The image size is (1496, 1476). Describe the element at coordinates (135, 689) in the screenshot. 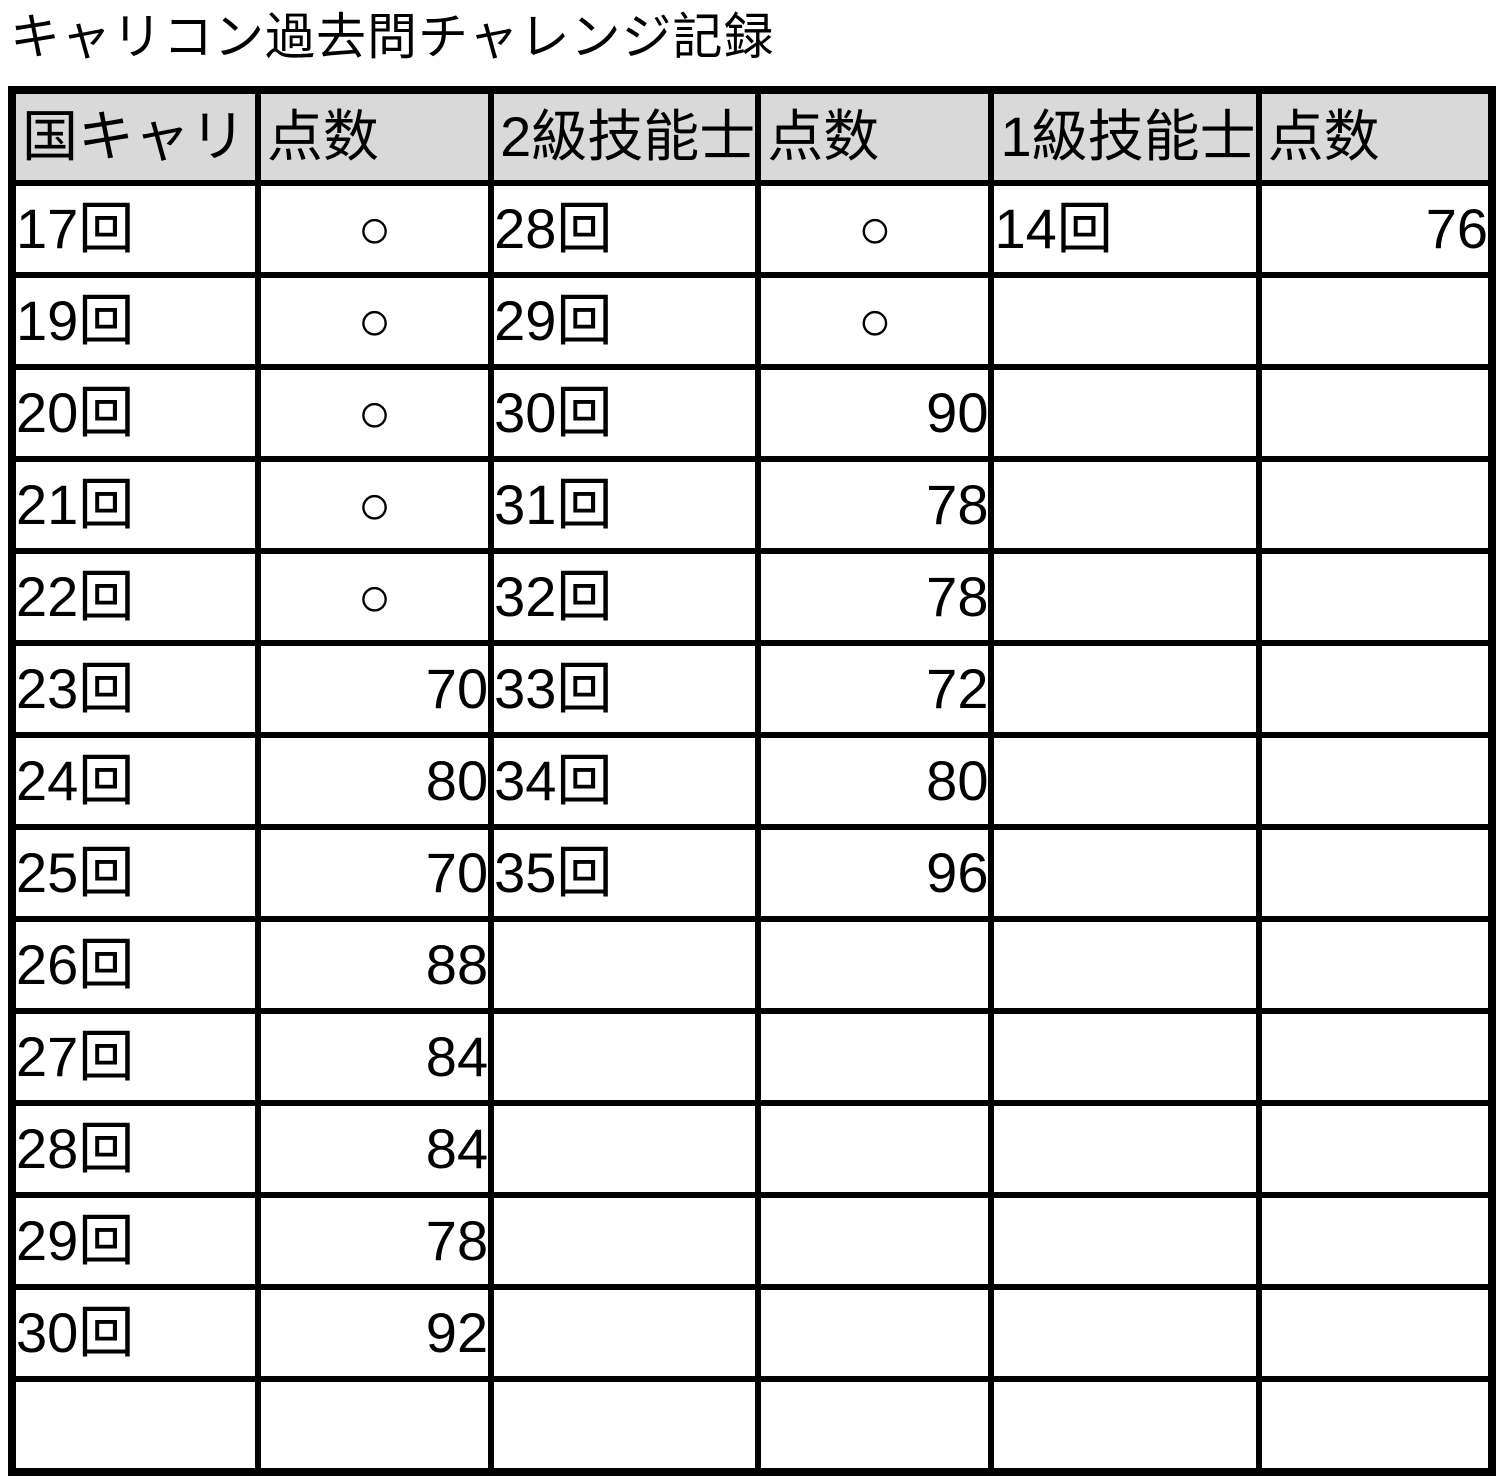

I see `cell-exam-no: 23回` at that location.